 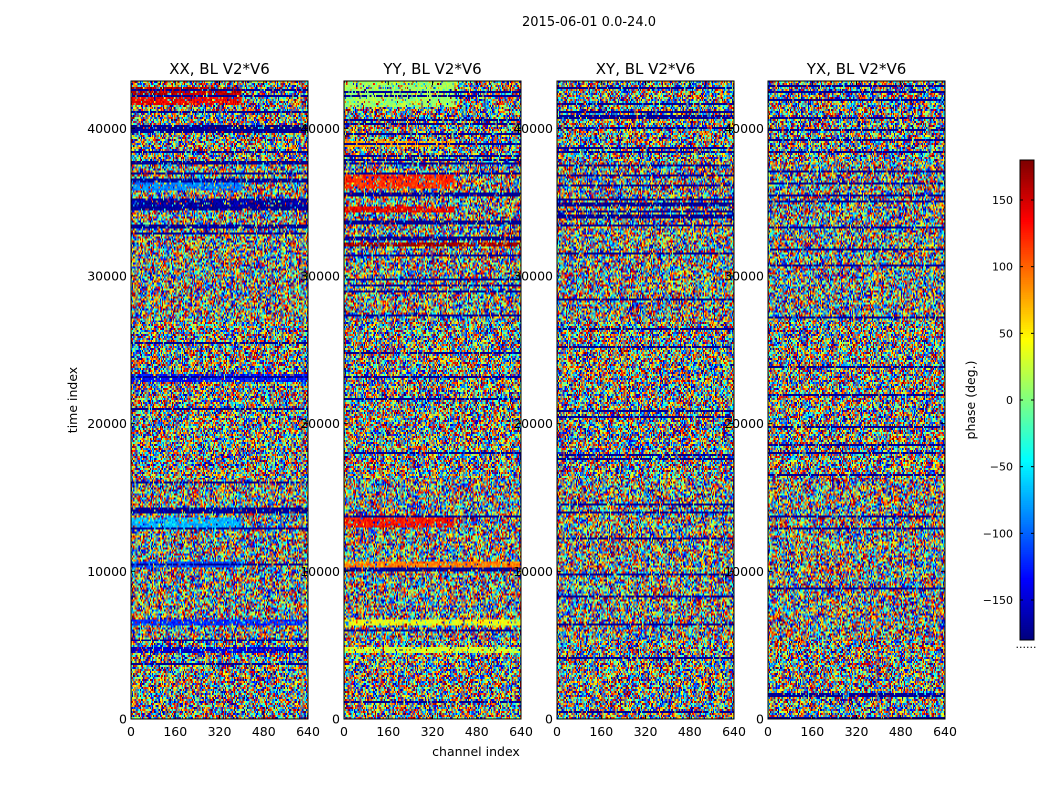 What do you see at coordinates (1006, 333) in the screenshot?
I see `colorbar-tick-label: 50` at bounding box center [1006, 333].